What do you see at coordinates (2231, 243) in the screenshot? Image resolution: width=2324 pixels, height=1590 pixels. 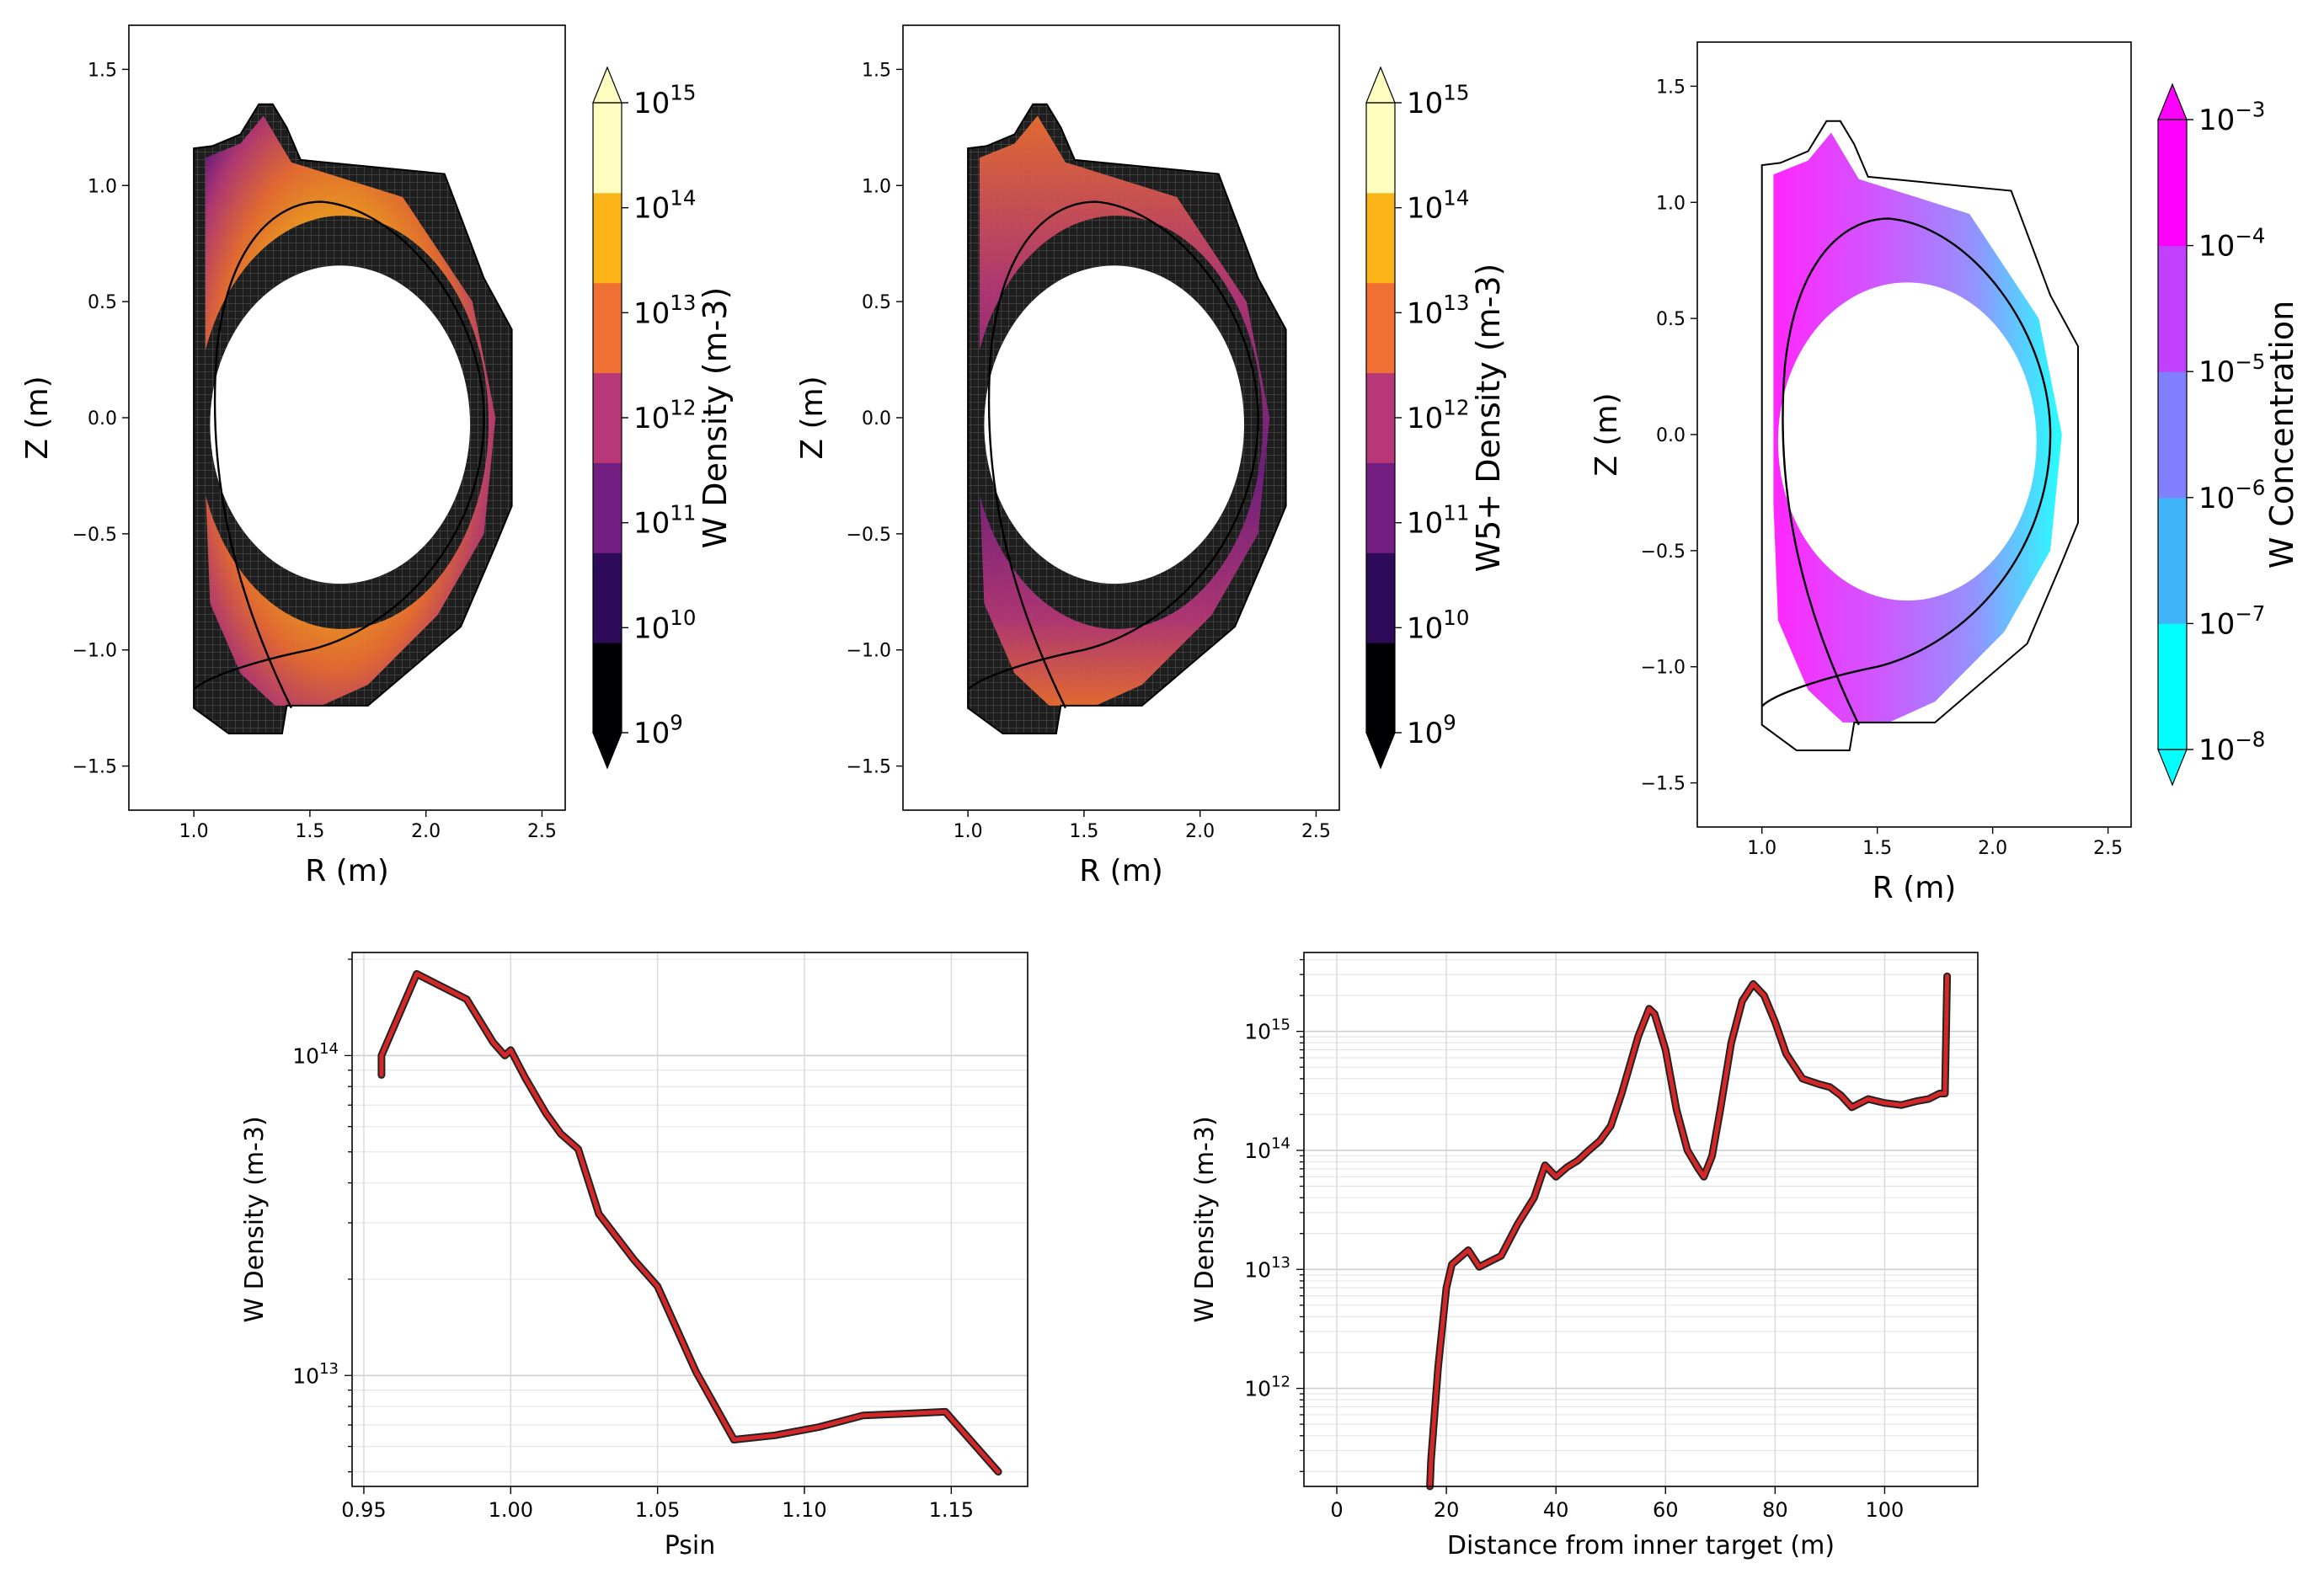 I see `colorbar-tick-label: 10⁻⁴` at bounding box center [2231, 243].